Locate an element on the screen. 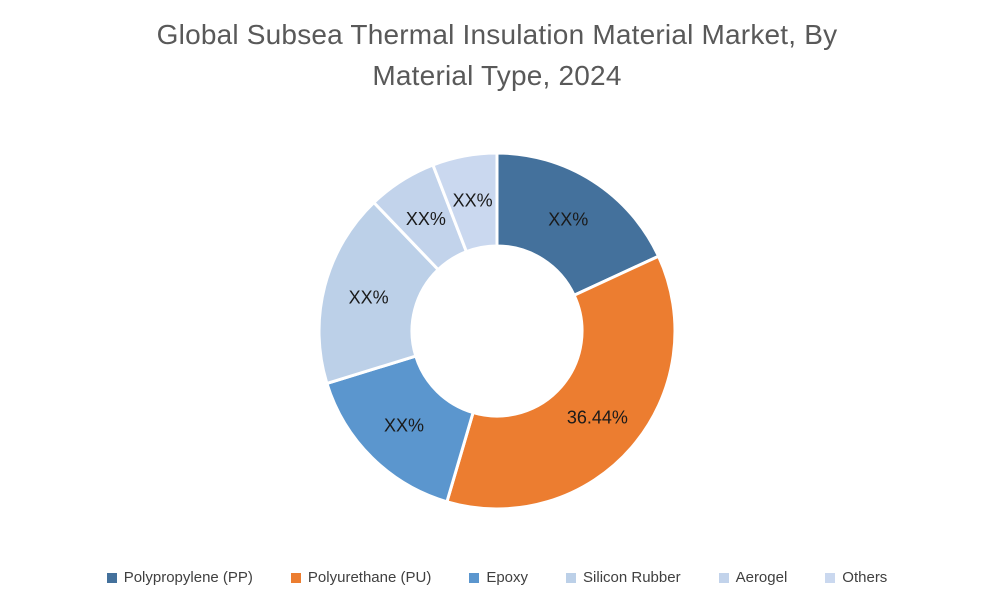 The width and height of the screenshot is (994, 600). slice-label-polyurethane-pu: 36.44% is located at coordinates (597, 418).